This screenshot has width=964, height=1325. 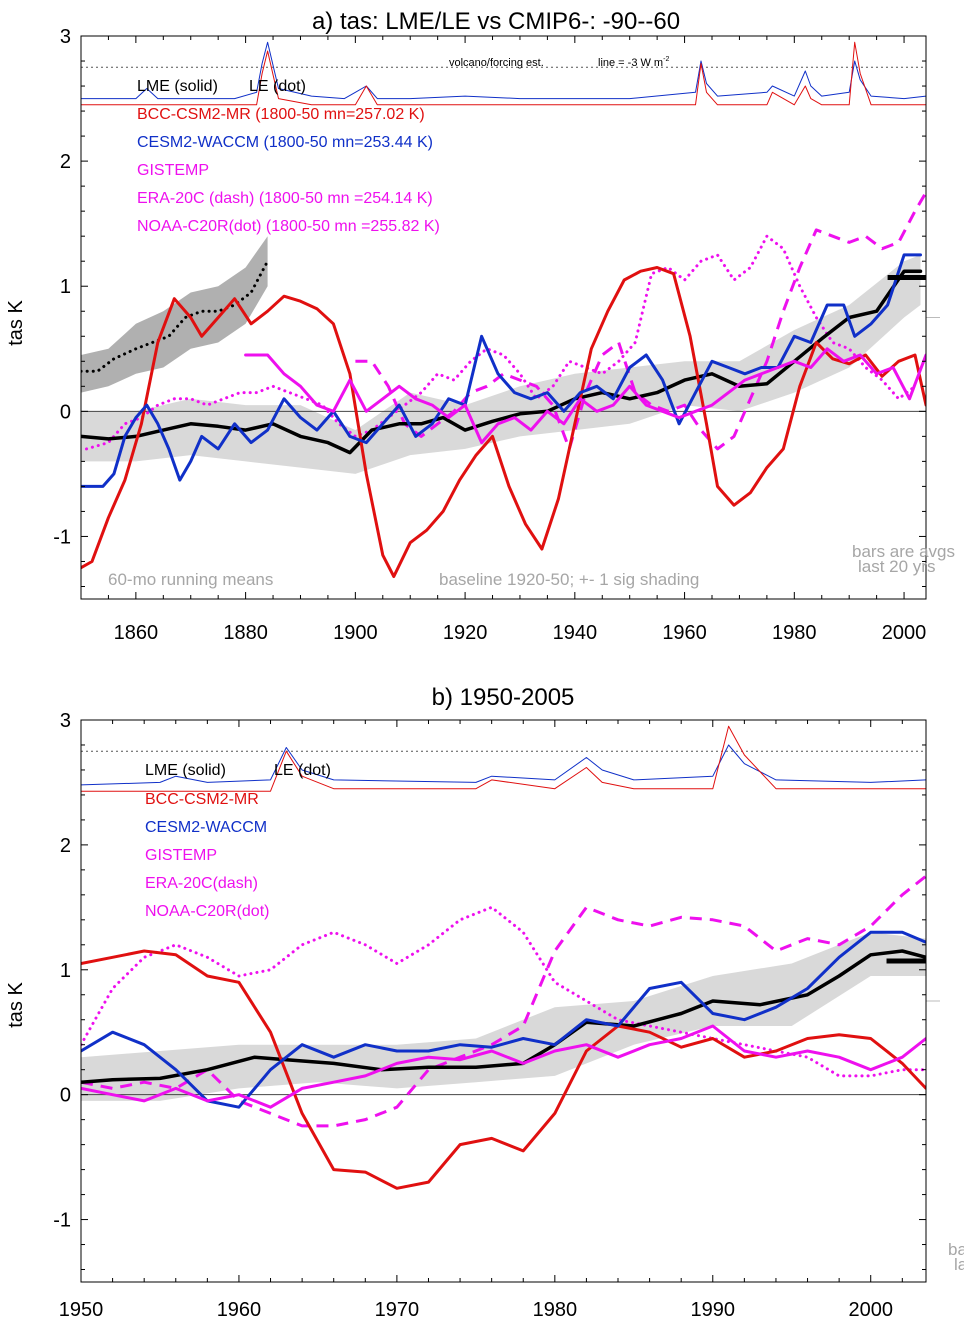 I want to click on bars-note-2: la, so click(x=959, y=1264).